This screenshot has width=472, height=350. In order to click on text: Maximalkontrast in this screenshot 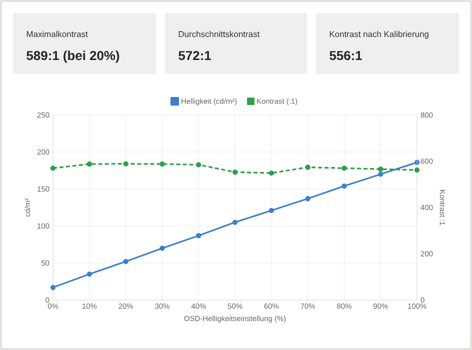, I will do `click(57, 34)`.